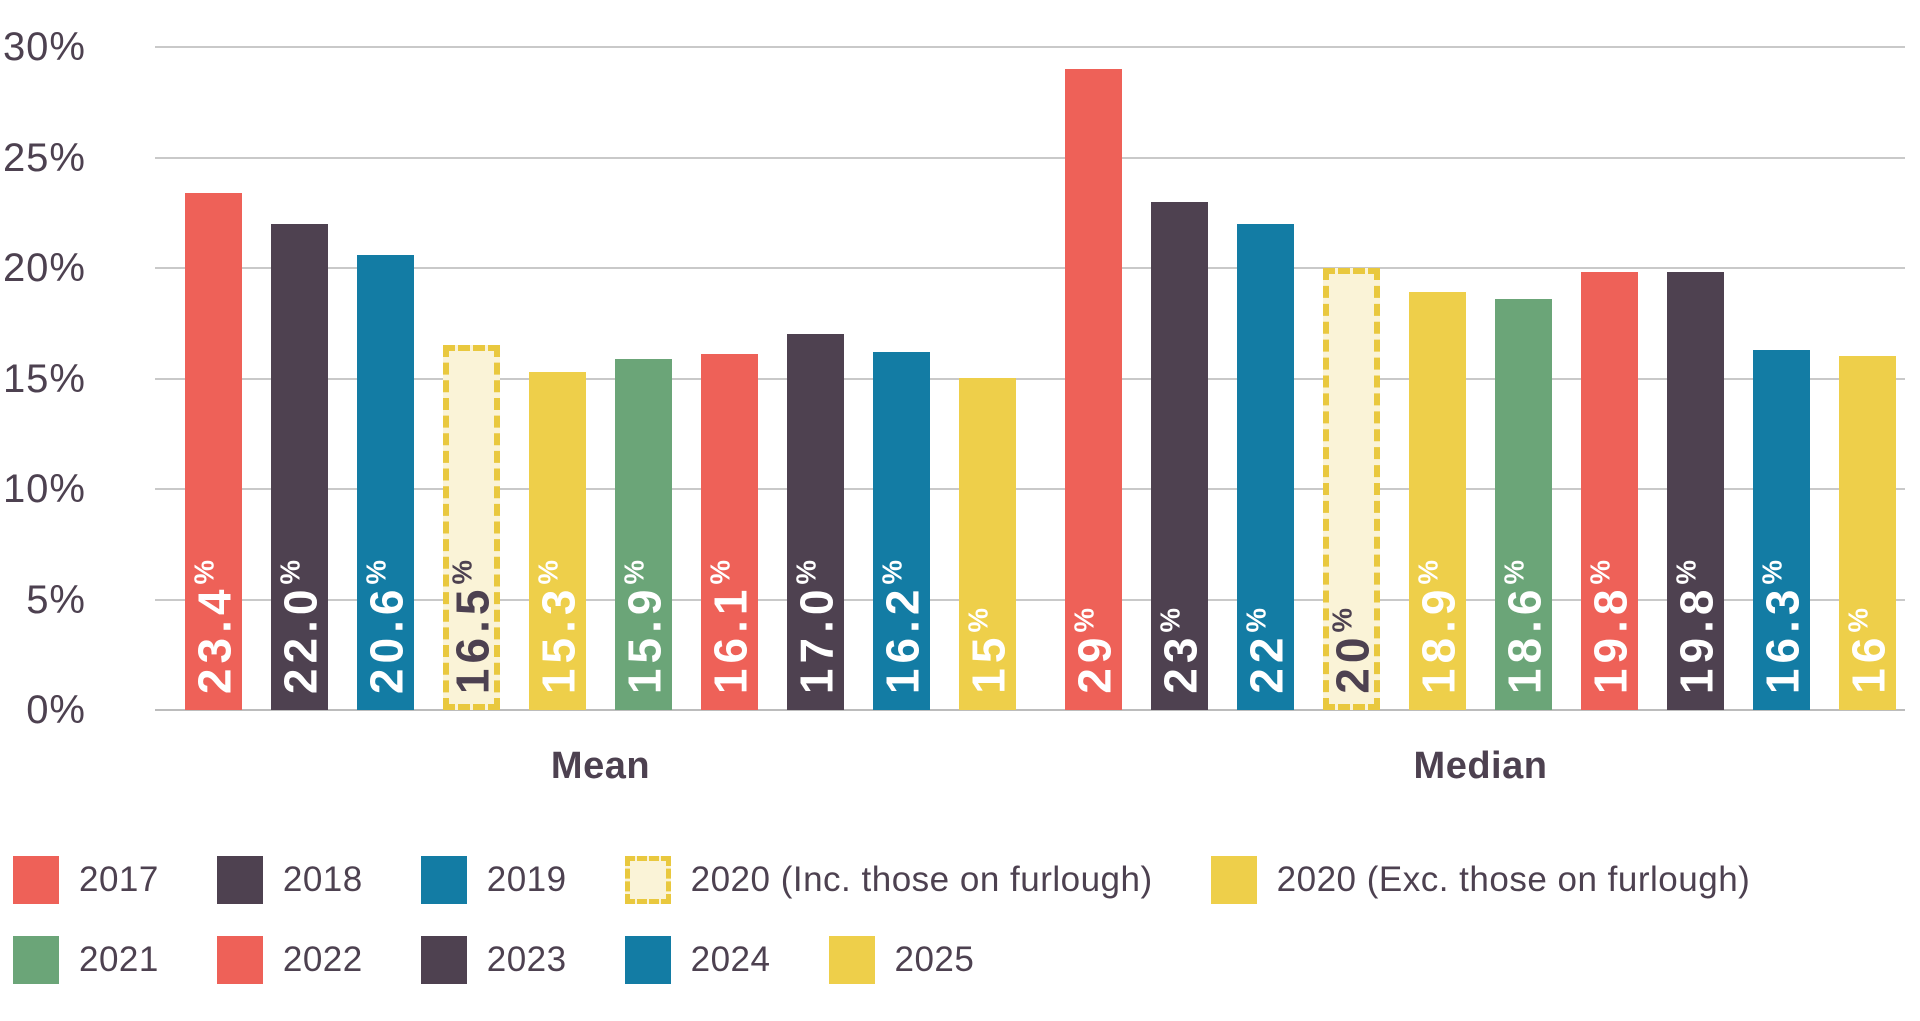 The width and height of the screenshot is (1920, 1021). What do you see at coordinates (1867, 651) in the screenshot?
I see `bar-value-label: 16%` at bounding box center [1867, 651].